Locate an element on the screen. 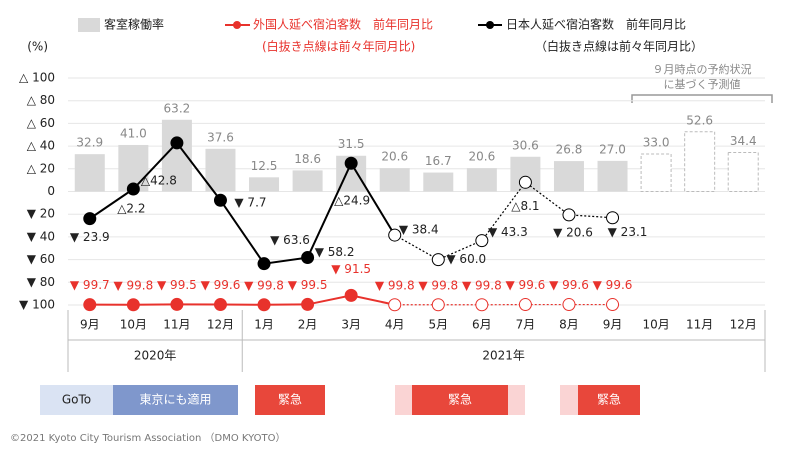 The width and height of the screenshot is (800, 450). annotation: に基づく予測値 is located at coordinates (702, 84).